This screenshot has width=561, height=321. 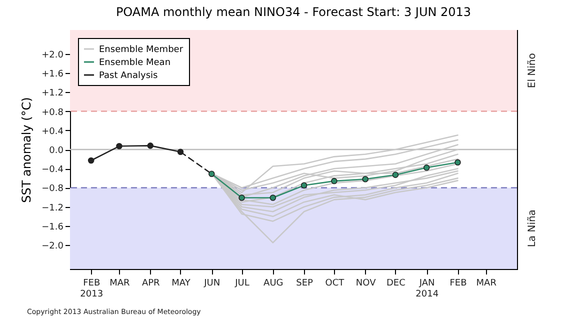 What do you see at coordinates (294, 12) in the screenshot?
I see `chart-title: POAMA monthly mean NINO34 - Forecast Start: 3 JUN 2013` at bounding box center [294, 12].